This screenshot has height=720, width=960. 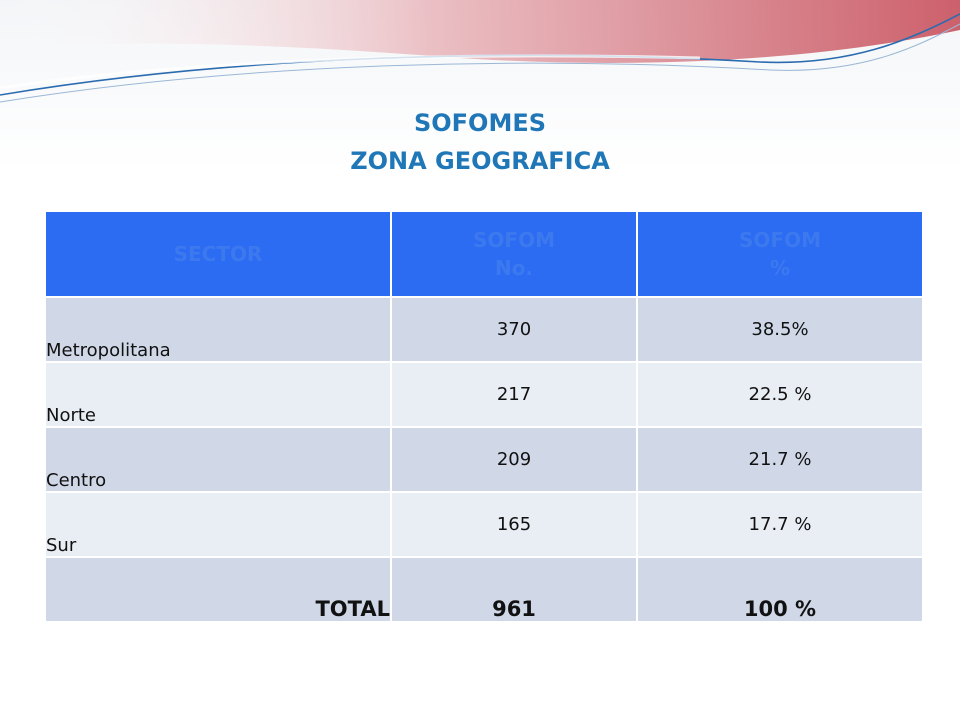 I want to click on count-cell: 165, so click(x=514, y=524).